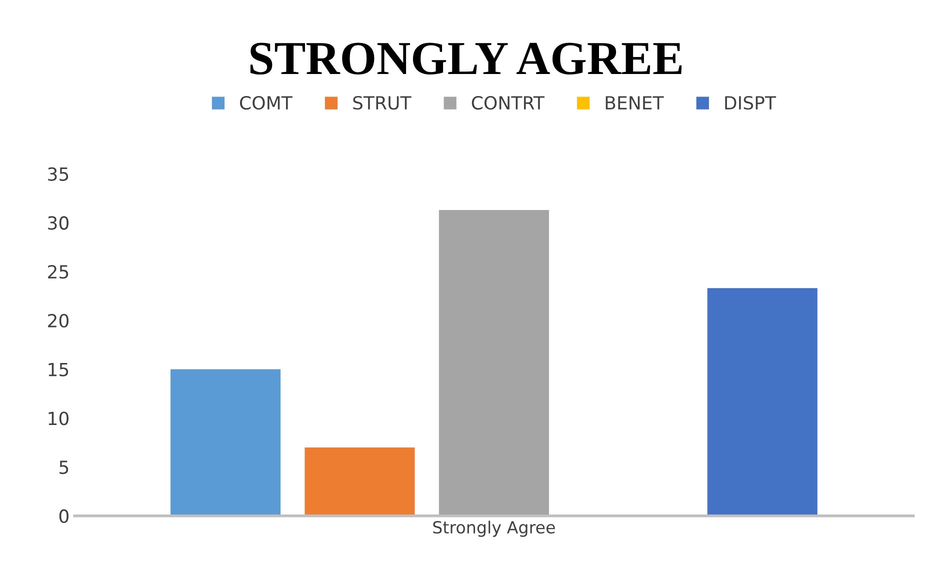 This screenshot has height=570, width=932. I want to click on legend-label: CONTRT, so click(508, 103).